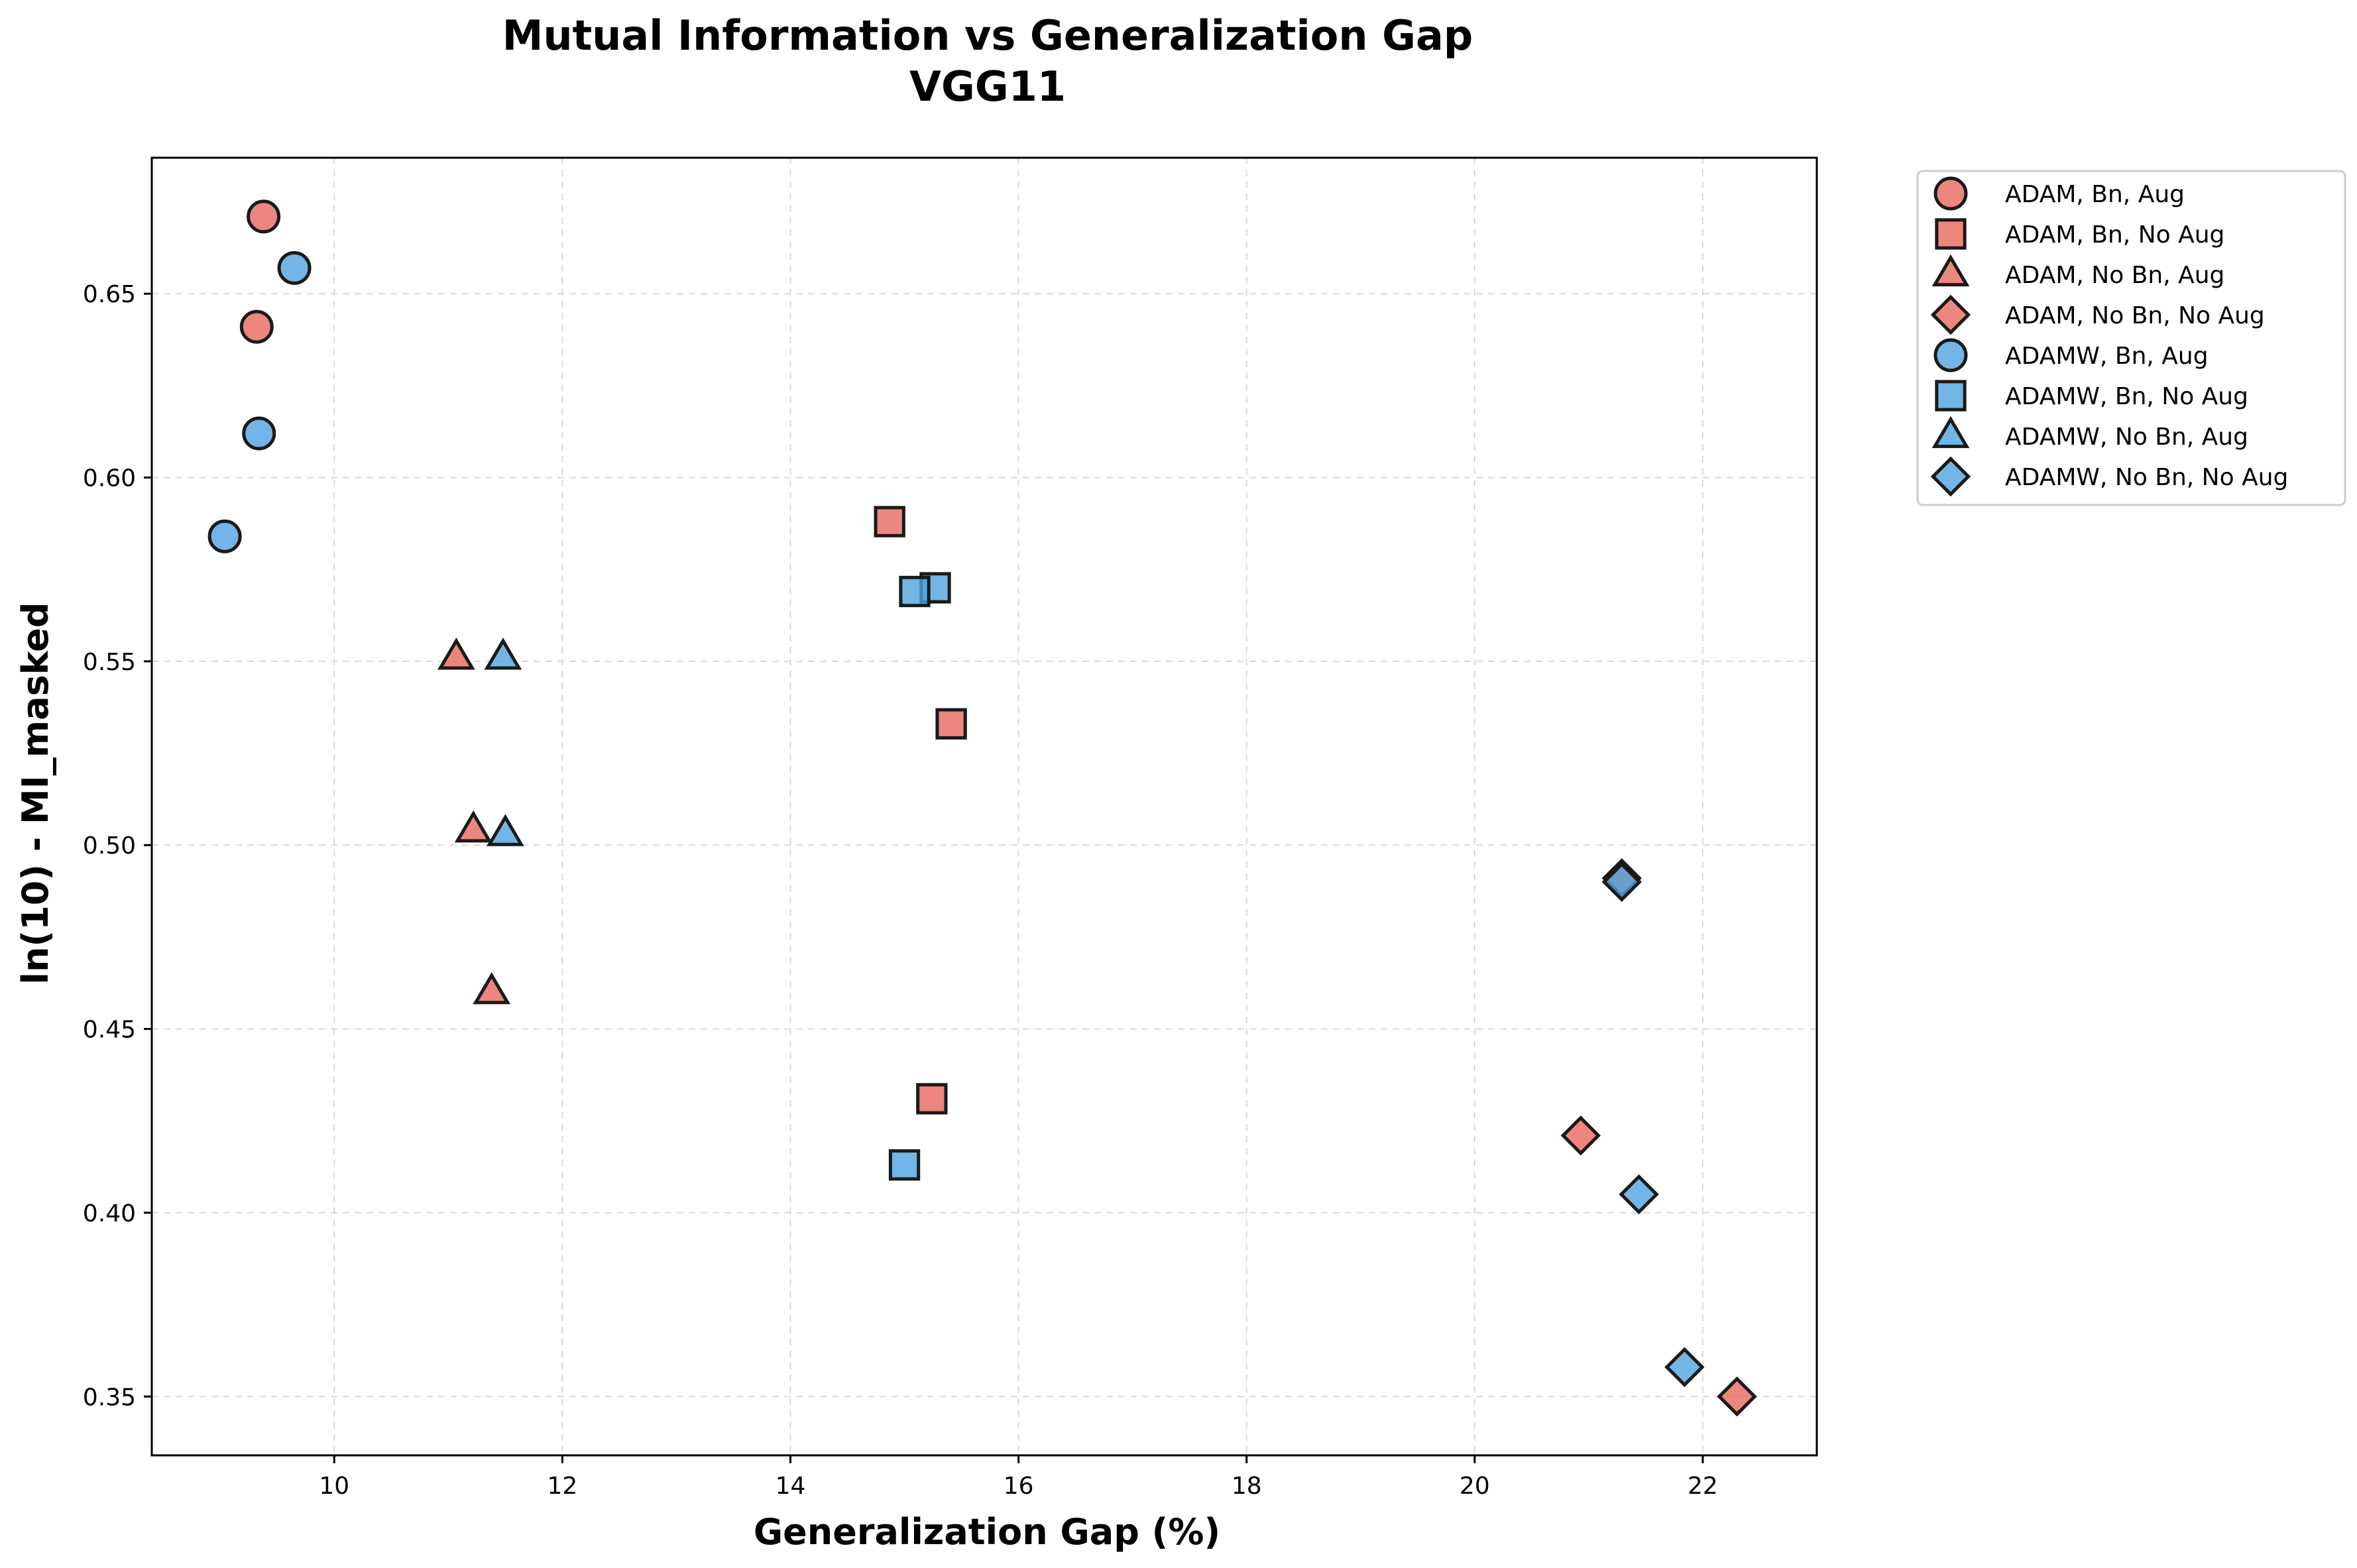 This screenshot has width=2357, height=1568. What do you see at coordinates (109, 662) in the screenshot?
I see `y-tick-label: 0.55` at bounding box center [109, 662].